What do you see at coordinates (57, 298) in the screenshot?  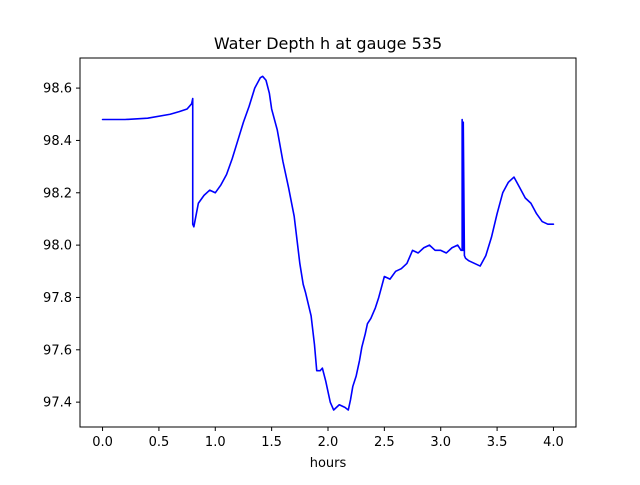 I see `y-tick-label: 97.8` at bounding box center [57, 298].